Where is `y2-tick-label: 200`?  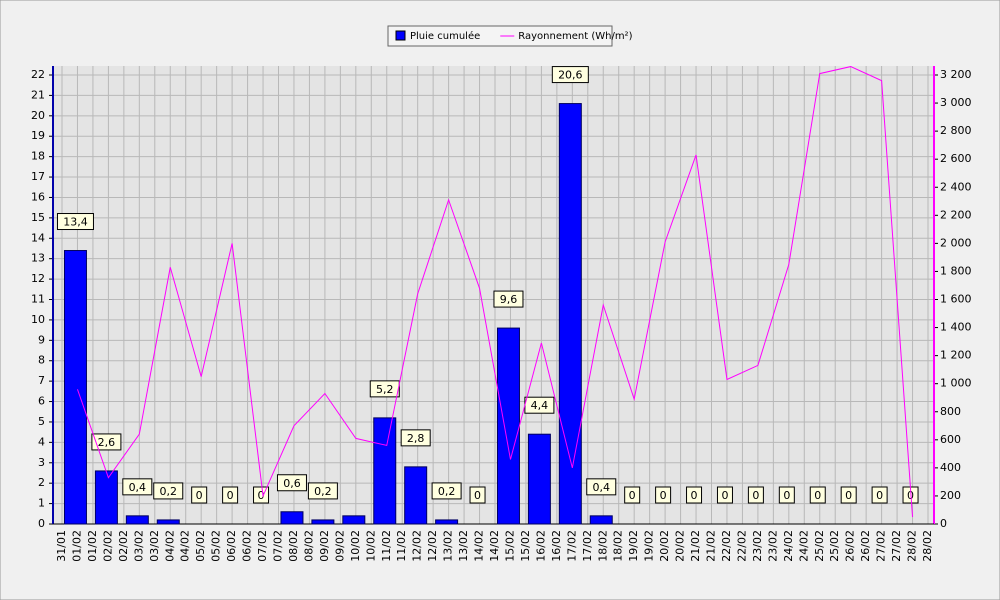
y2-tick-label: 200 is located at coordinates (950, 495).